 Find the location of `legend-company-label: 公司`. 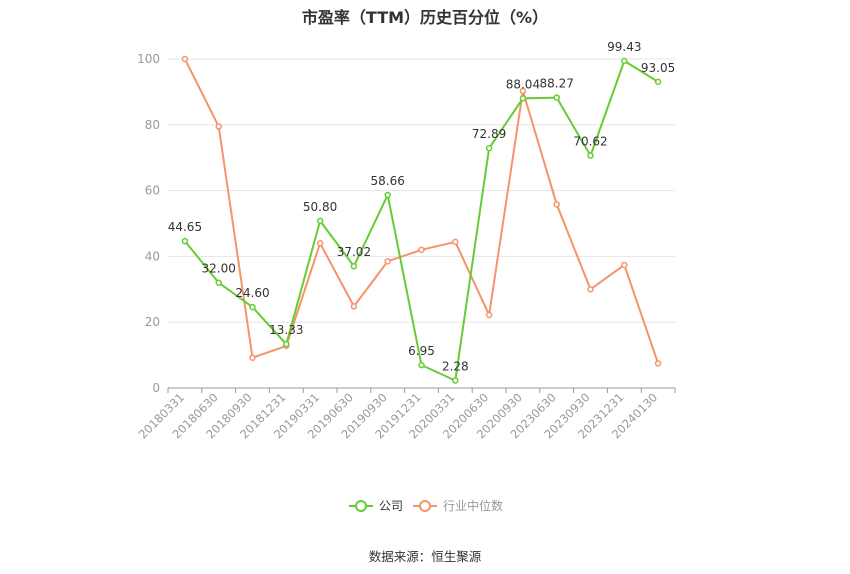

legend-company-label: 公司 is located at coordinates (391, 506).